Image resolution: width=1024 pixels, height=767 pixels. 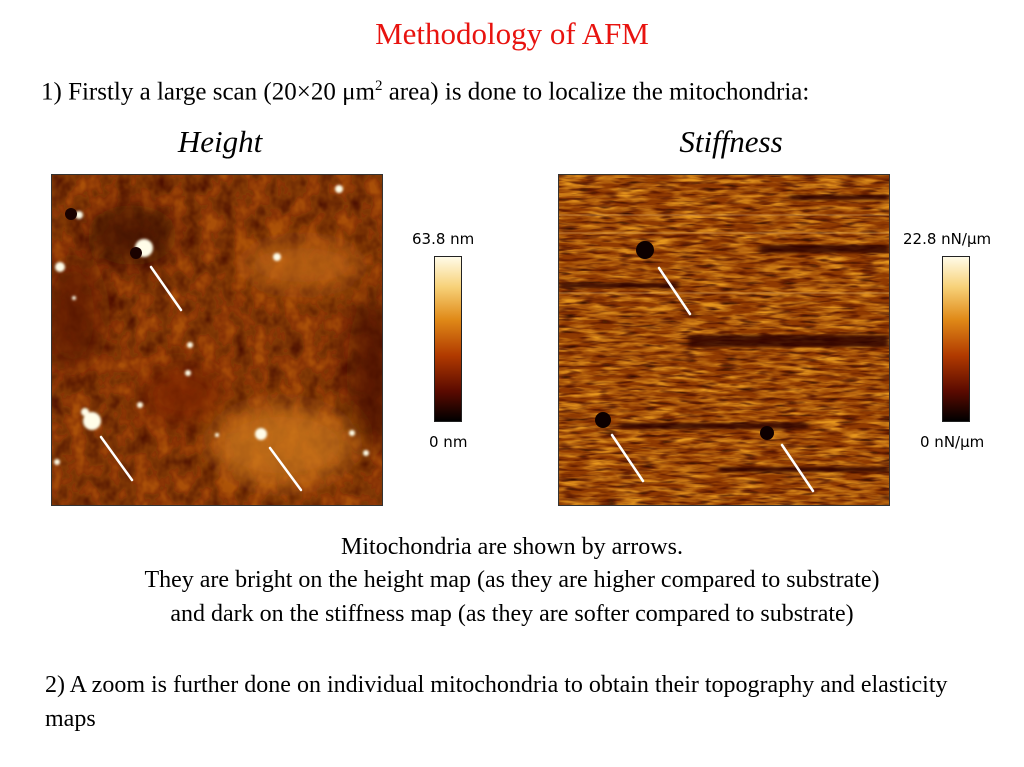 What do you see at coordinates (684, 340) in the screenshot?
I see `stiffness-map-dark-spots` at bounding box center [684, 340].